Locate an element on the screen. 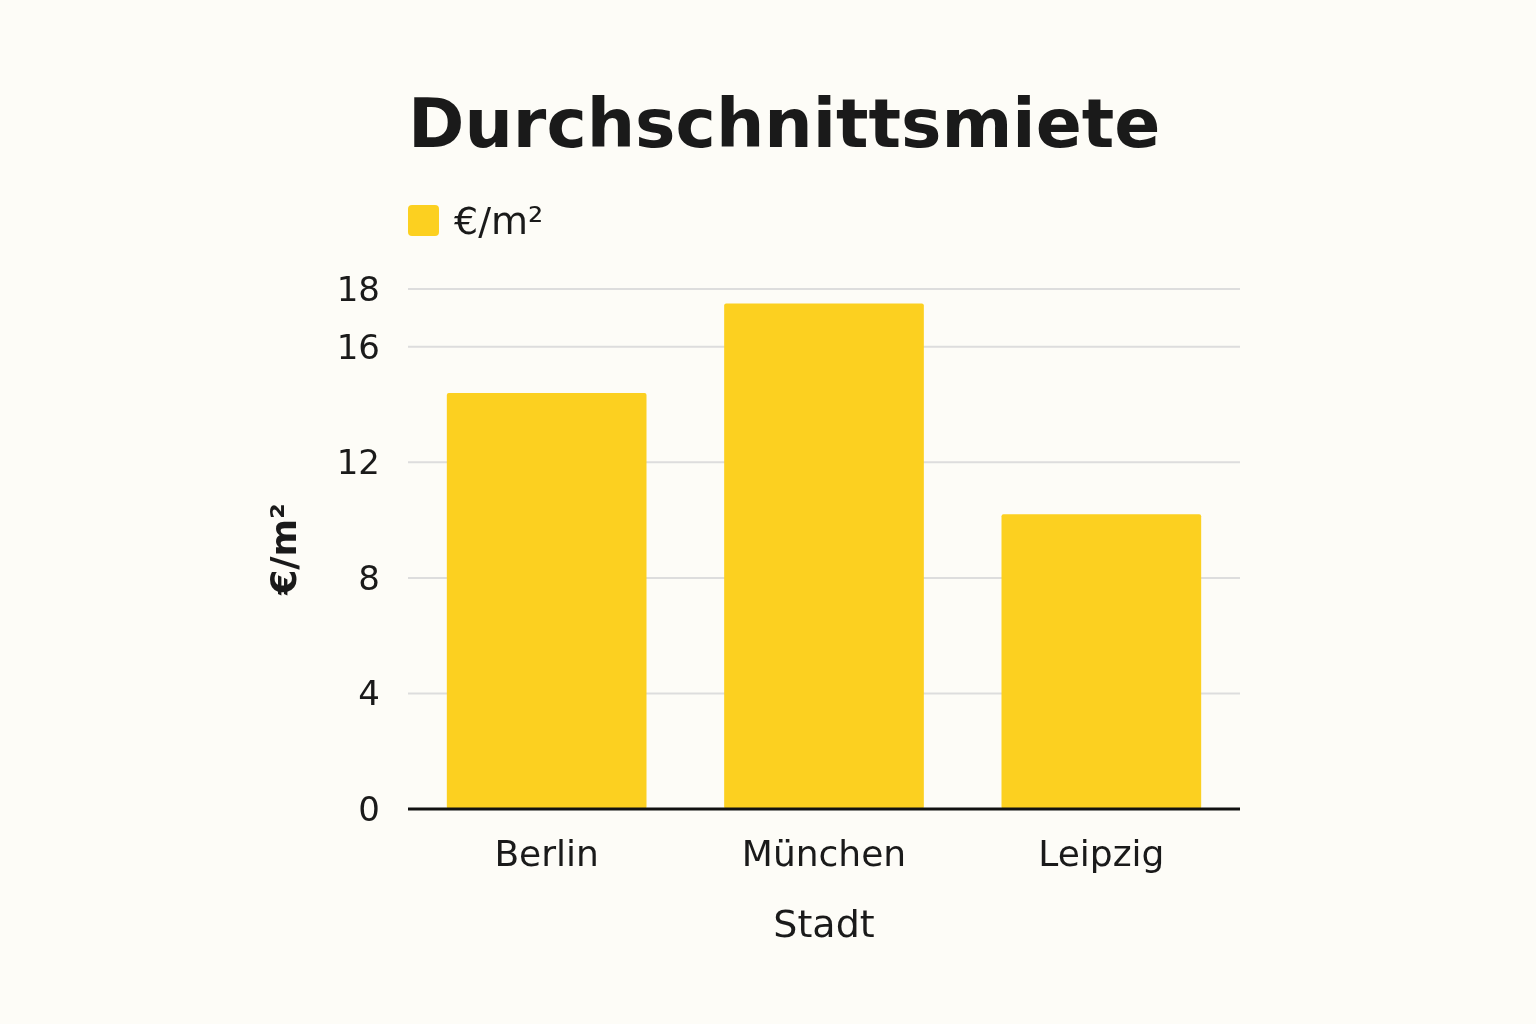 Image resolution: width=1536 pixels, height=1024 pixels. y-tick-label: 4 is located at coordinates (369, 693).